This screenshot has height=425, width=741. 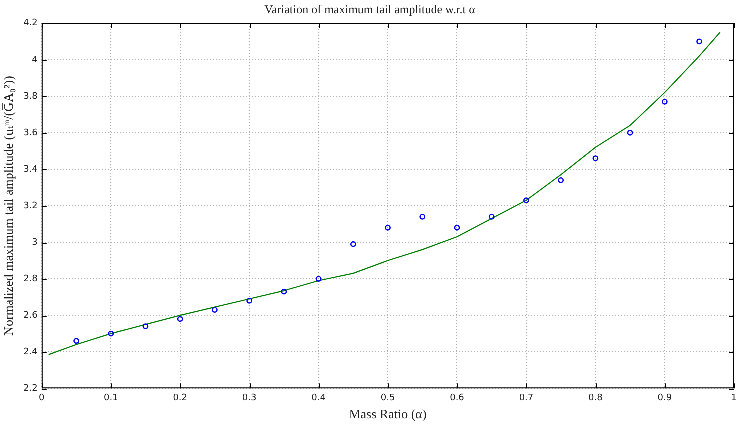 I want to click on y-tick-label: 4.2, so click(x=31, y=23).